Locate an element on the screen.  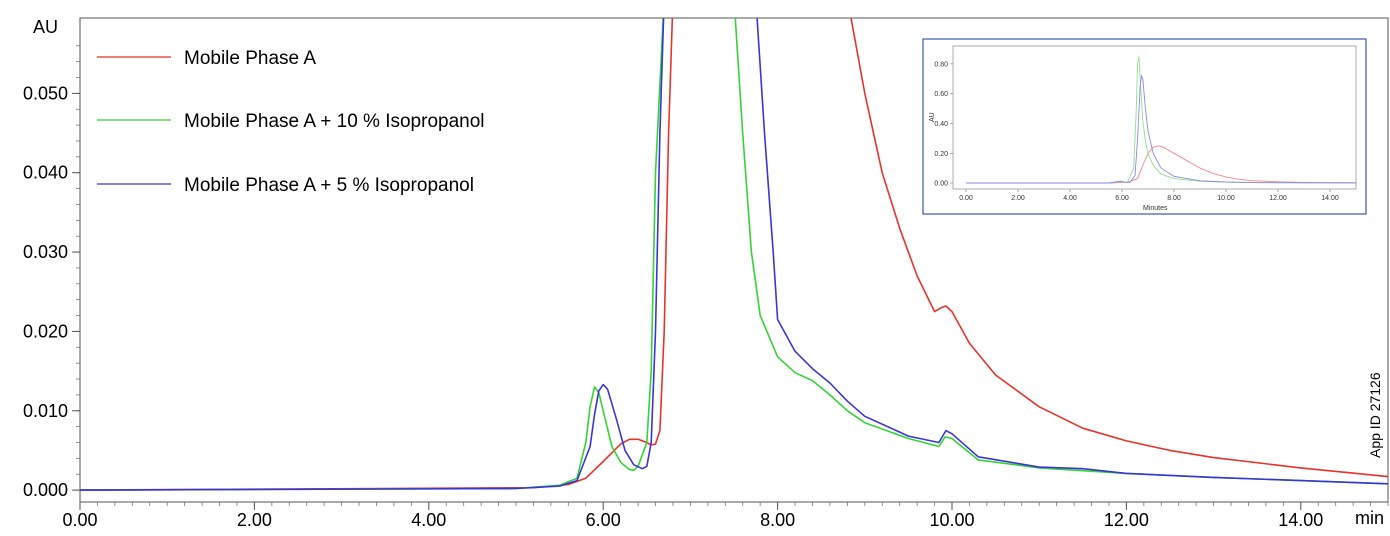
inset-series-lines is located at coordinates (1161, 120).